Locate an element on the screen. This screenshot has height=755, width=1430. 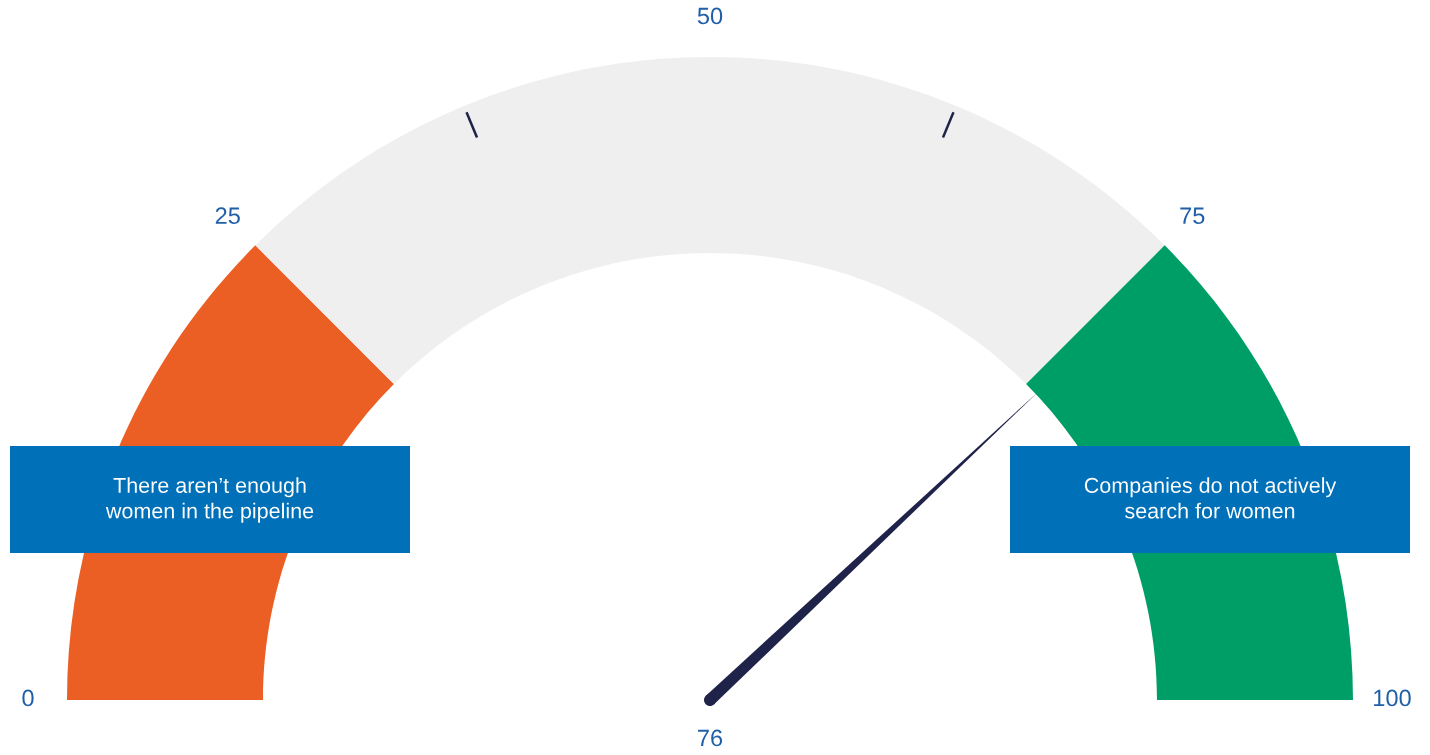
slice-label: There aren’t enough women in the pipeline is located at coordinates (209, 500).